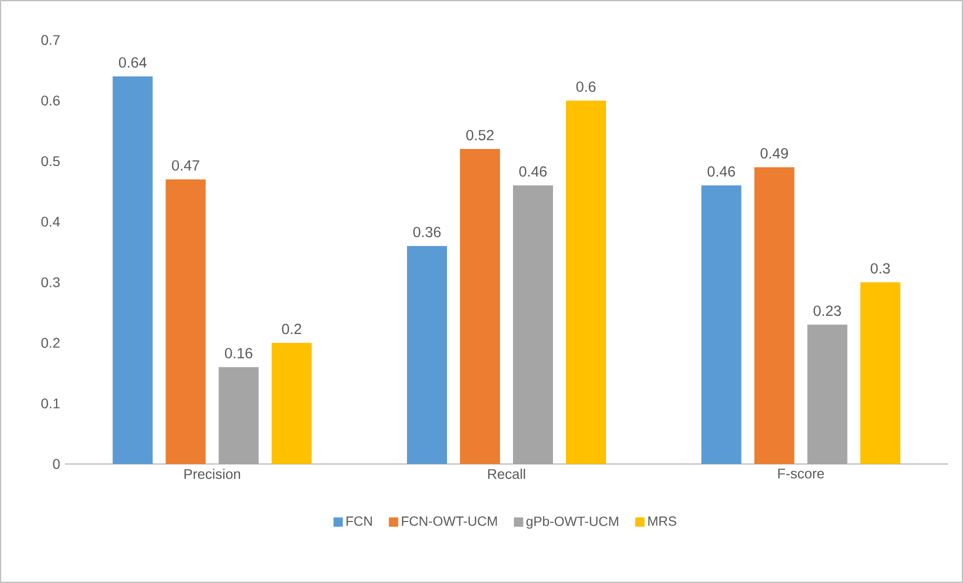 The image size is (963, 583). I want to click on y-tick-label: 0.4, so click(50, 221).